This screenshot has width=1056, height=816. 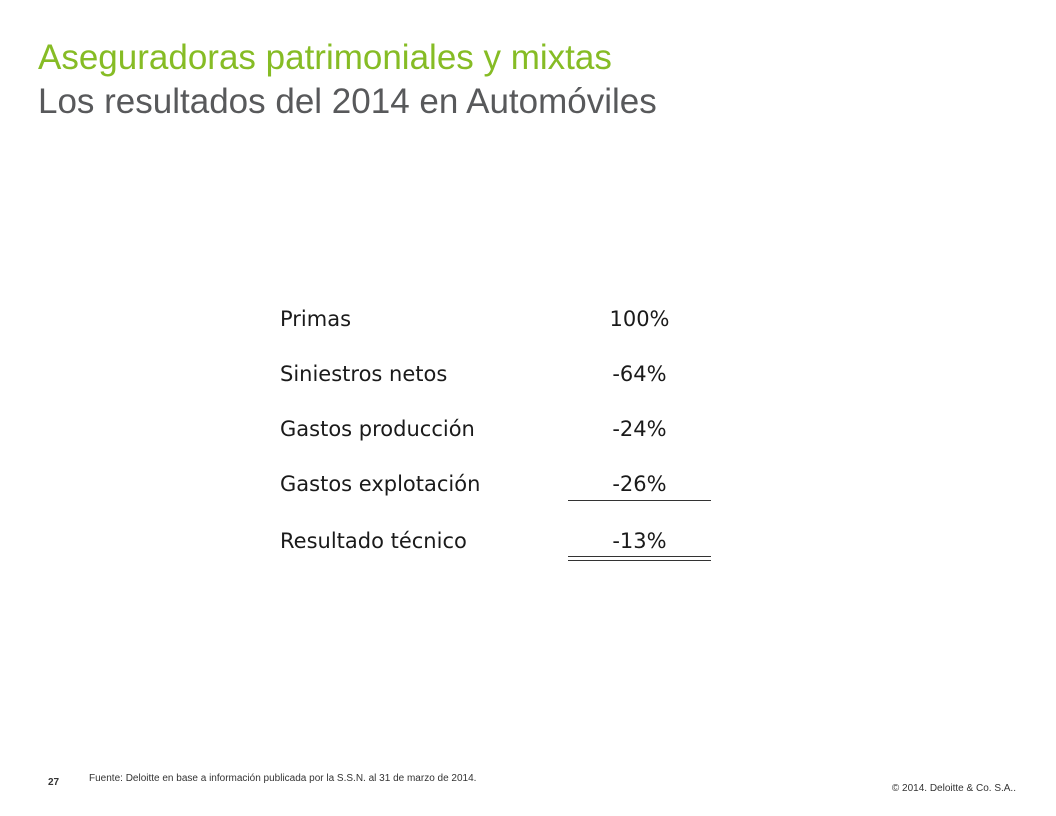 What do you see at coordinates (496, 541) in the screenshot?
I see `result-row-total: Resultado técnico -13%` at bounding box center [496, 541].